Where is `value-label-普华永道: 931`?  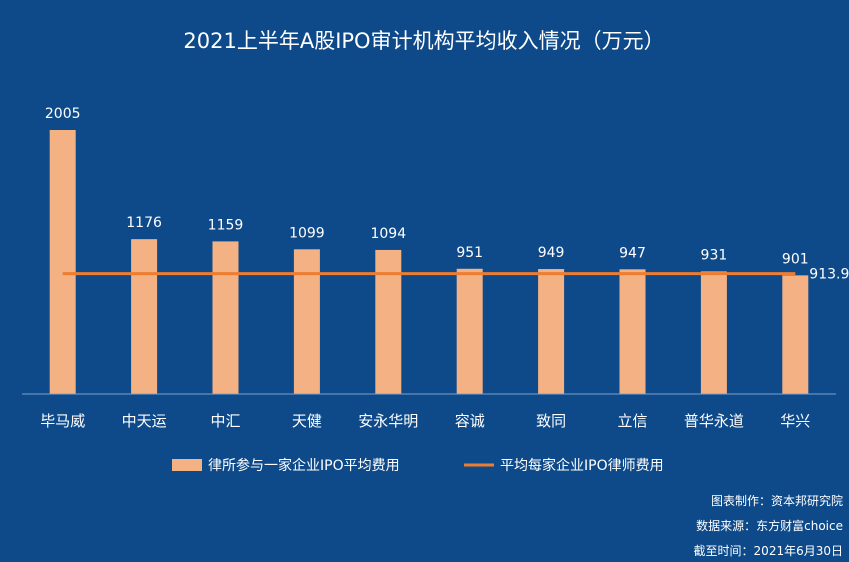
value-label-普华永道: 931 is located at coordinates (714, 255).